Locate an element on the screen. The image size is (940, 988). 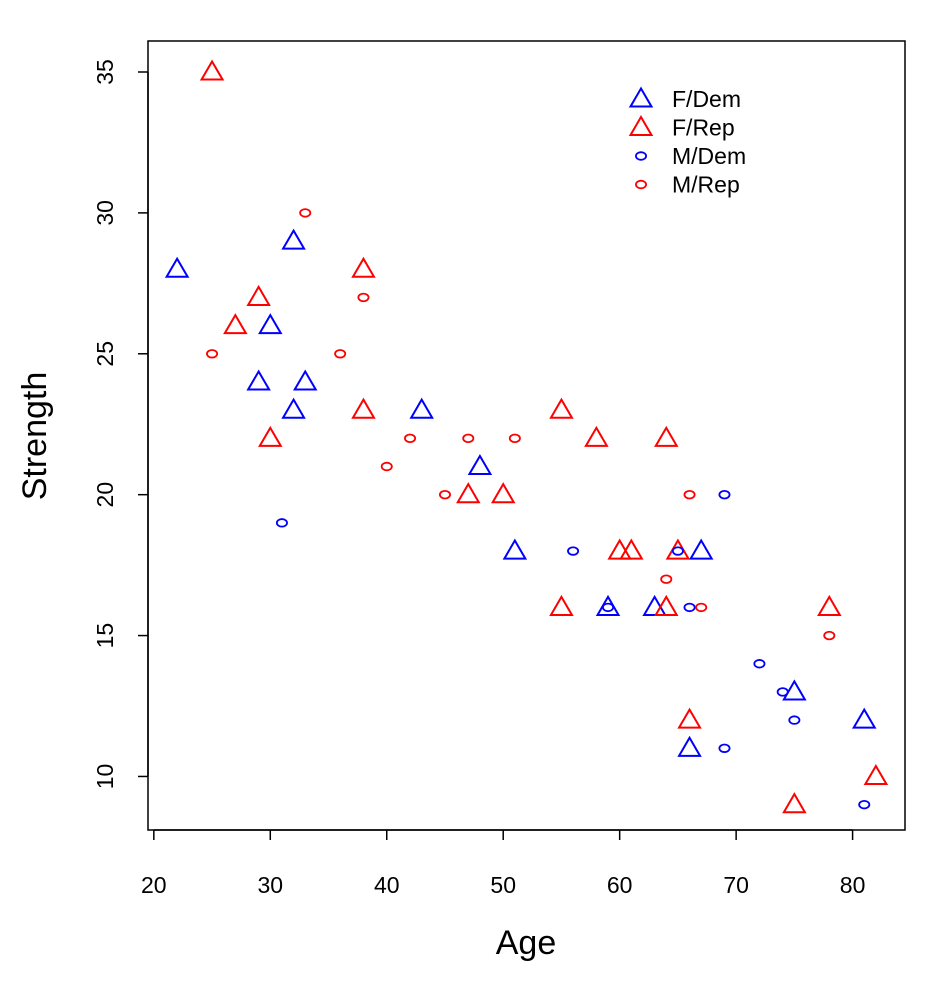
x-tick-label: 80 is located at coordinates (853, 885).